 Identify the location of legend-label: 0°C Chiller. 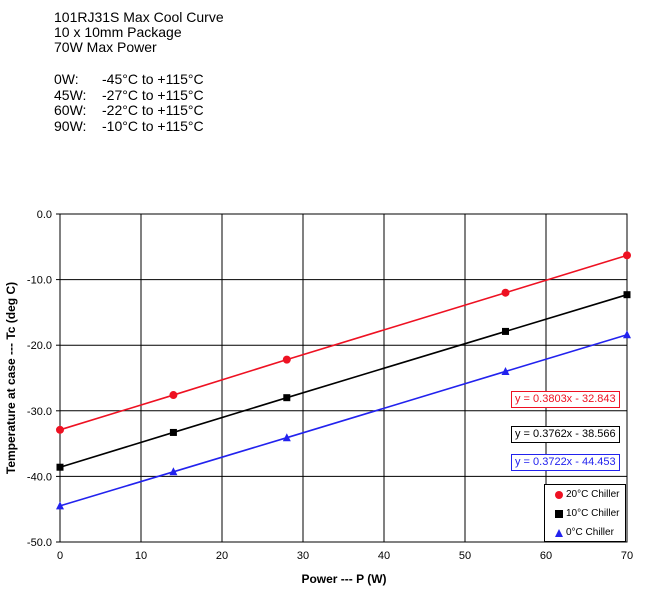
(590, 532).